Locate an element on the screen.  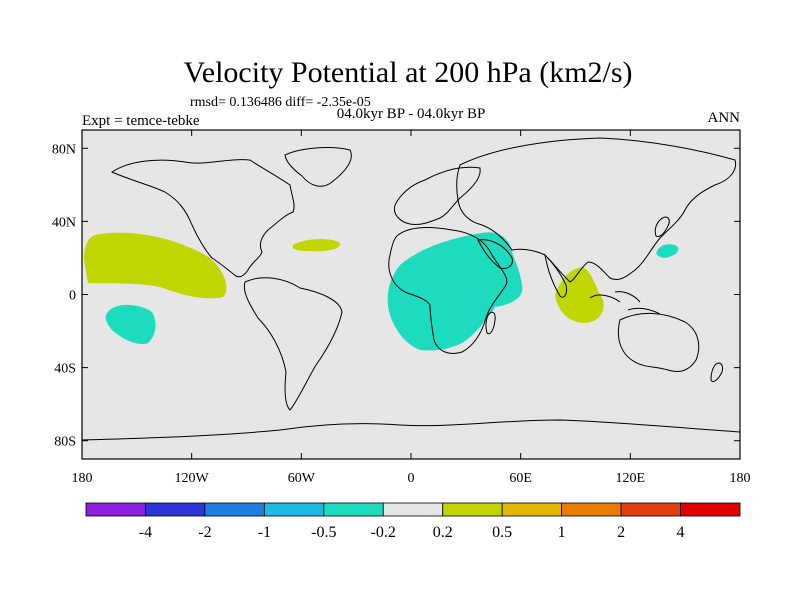
colorbar-label: -0.2 is located at coordinates (383, 532).